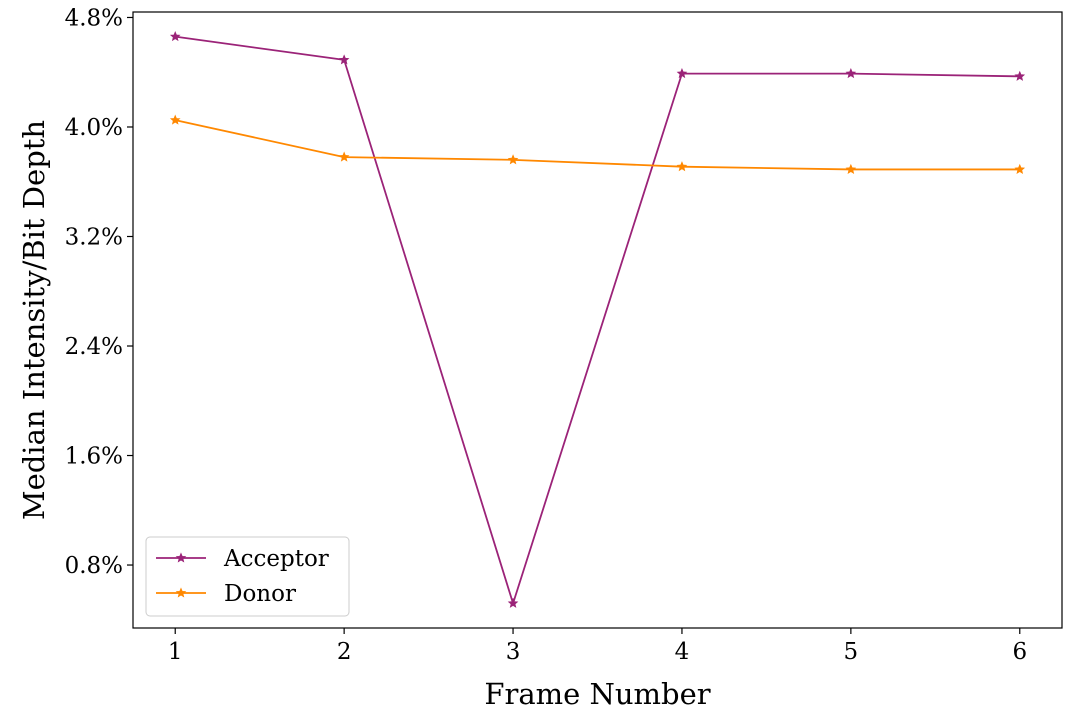 This screenshot has height=720, width=1072. What do you see at coordinates (1019, 652) in the screenshot?
I see `x-tick-label: 6` at bounding box center [1019, 652].